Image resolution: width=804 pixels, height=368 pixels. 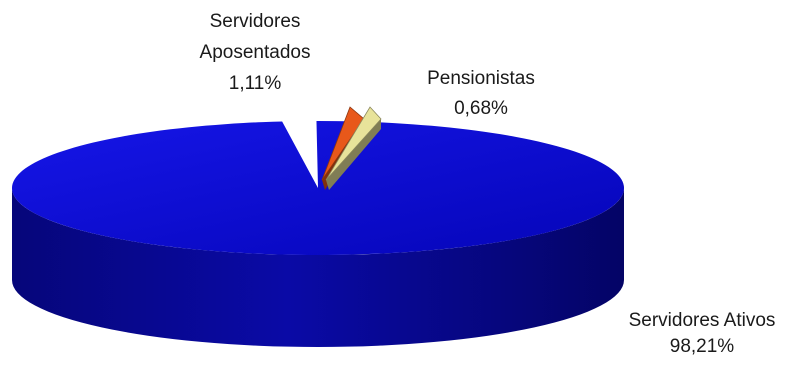 What do you see at coordinates (255, 83) in the screenshot?
I see `pie-label-line: 1,11%` at bounding box center [255, 83].